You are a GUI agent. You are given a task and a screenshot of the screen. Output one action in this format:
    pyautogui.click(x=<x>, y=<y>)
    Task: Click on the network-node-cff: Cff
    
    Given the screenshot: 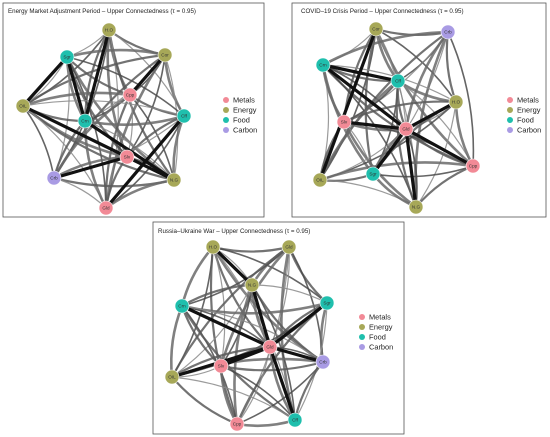 What is the action you would take?
    pyautogui.click(x=398, y=81)
    